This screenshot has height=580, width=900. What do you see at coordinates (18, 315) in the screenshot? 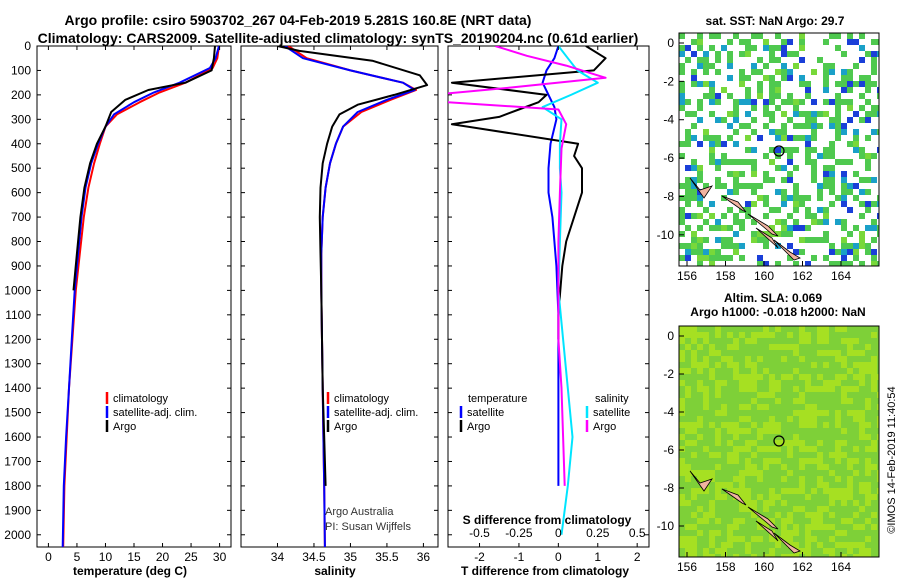
I see `depth-tick-label: 1100` at bounding box center [18, 315].